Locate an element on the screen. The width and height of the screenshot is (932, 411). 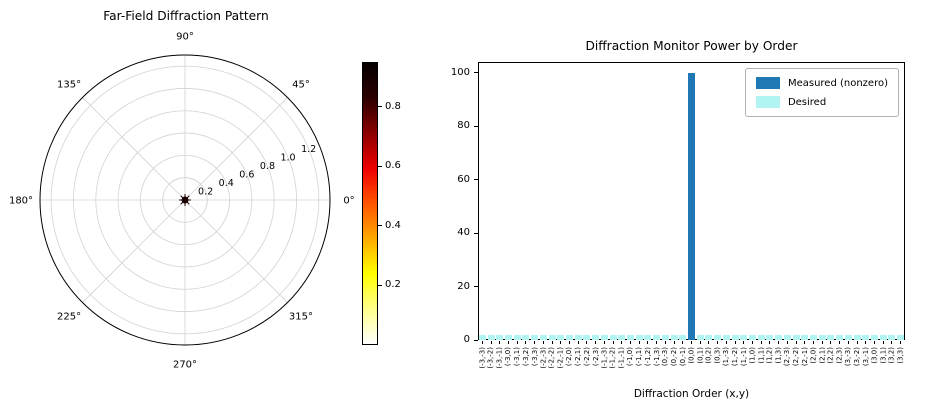
bar-measured is located at coordinates (691, 206).